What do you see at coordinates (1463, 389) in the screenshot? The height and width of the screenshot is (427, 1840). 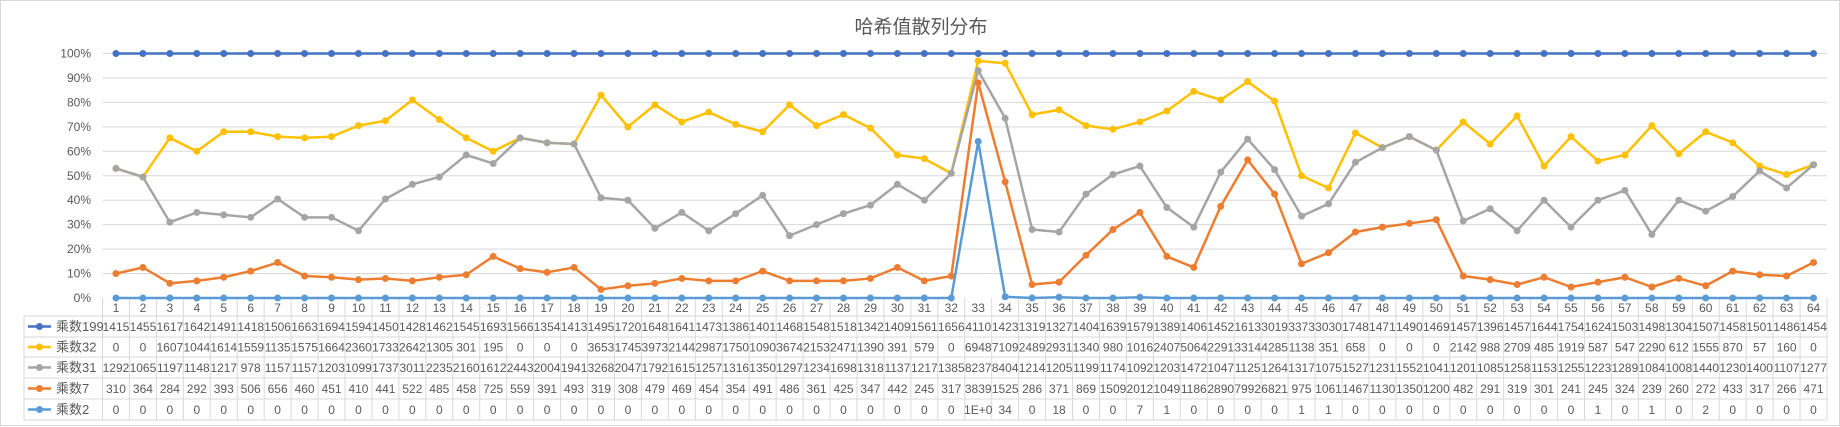 I see `table-cell: 482` at bounding box center [1463, 389].